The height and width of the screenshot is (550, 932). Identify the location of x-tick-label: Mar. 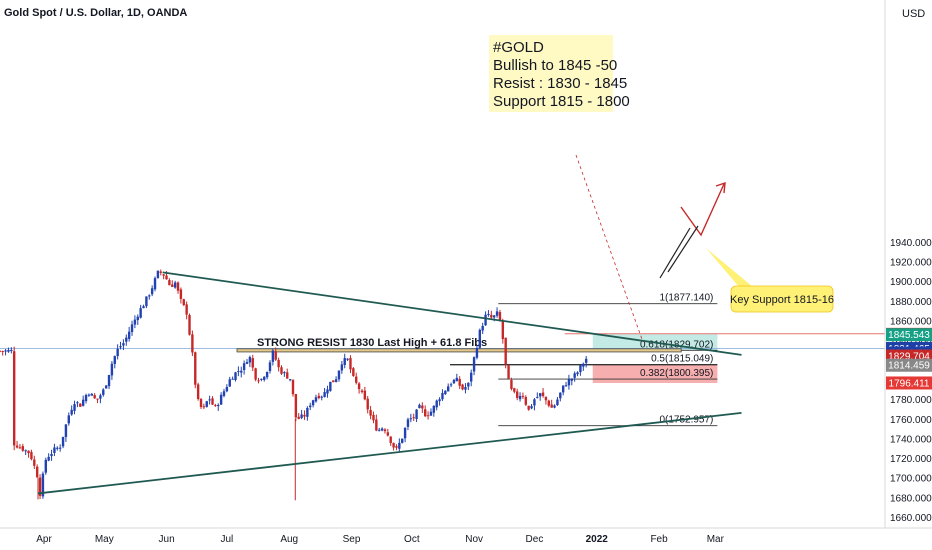
(716, 539).